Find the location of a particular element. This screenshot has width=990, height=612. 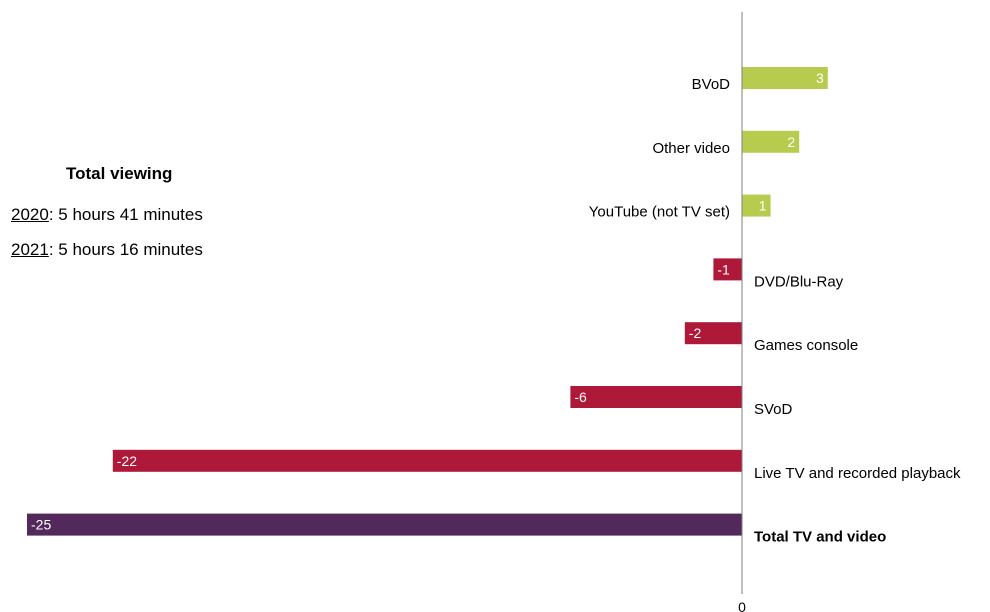

summary-line-2020: 2020: 5 hours 41 minutes is located at coordinates (161, 215).